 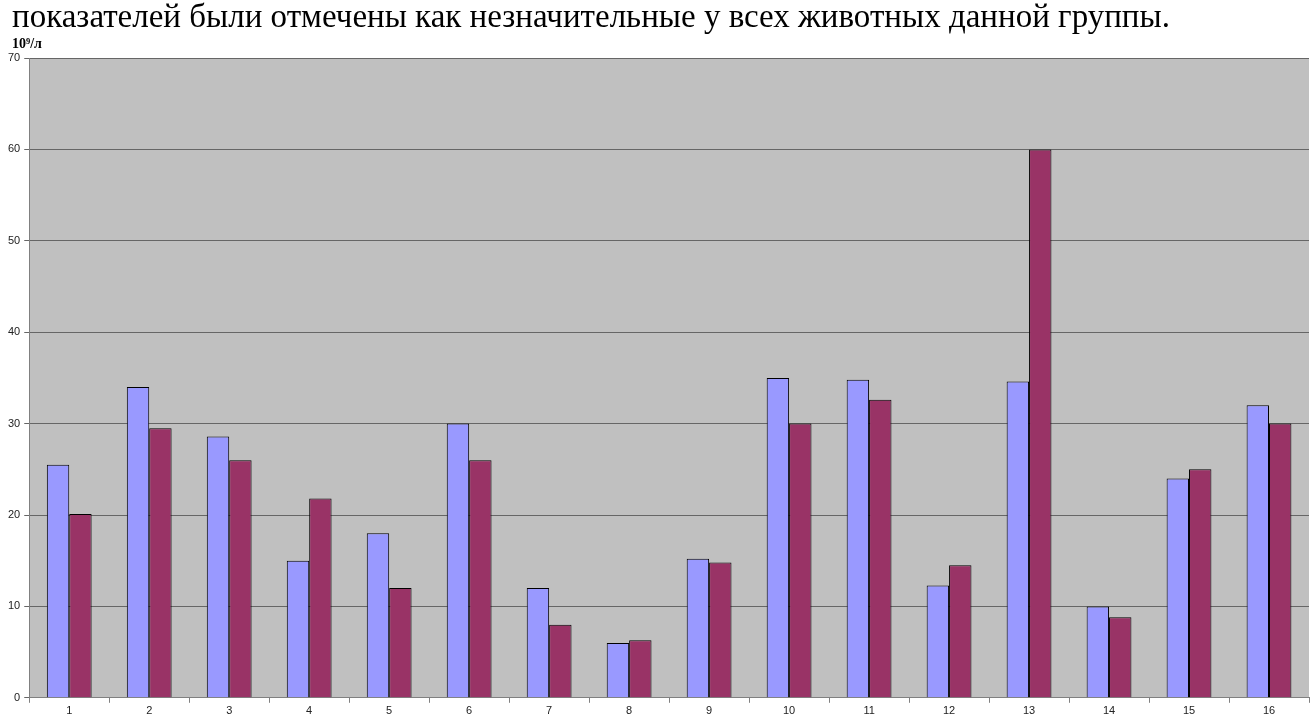 I want to click on x-tick-label: 14, so click(x=1109, y=710).